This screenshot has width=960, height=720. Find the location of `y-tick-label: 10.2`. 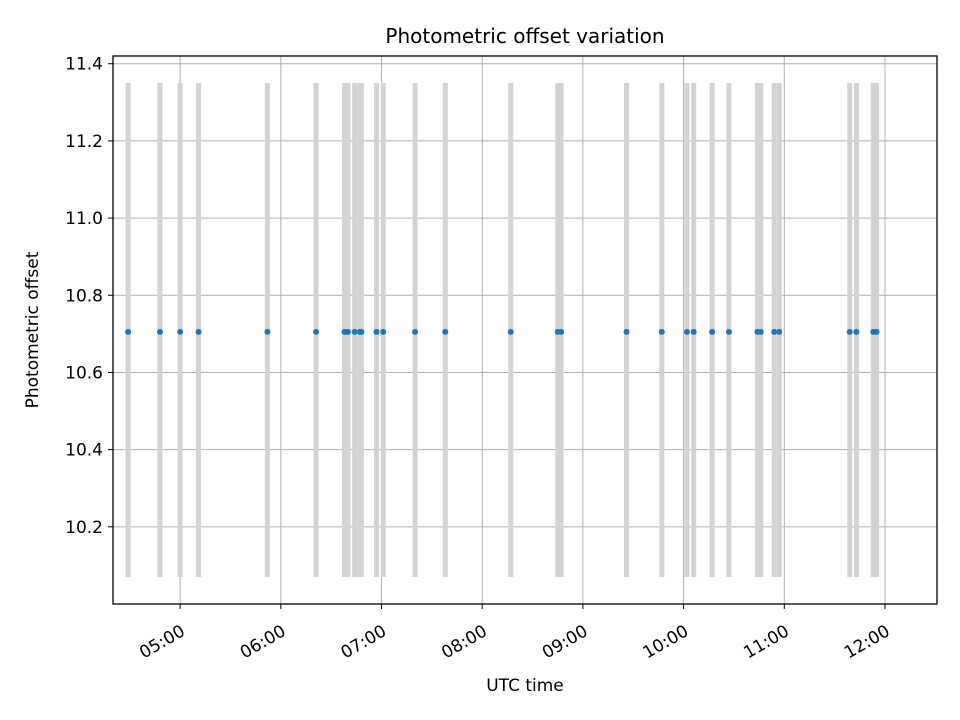

y-tick-label: 10.2 is located at coordinates (84, 528).